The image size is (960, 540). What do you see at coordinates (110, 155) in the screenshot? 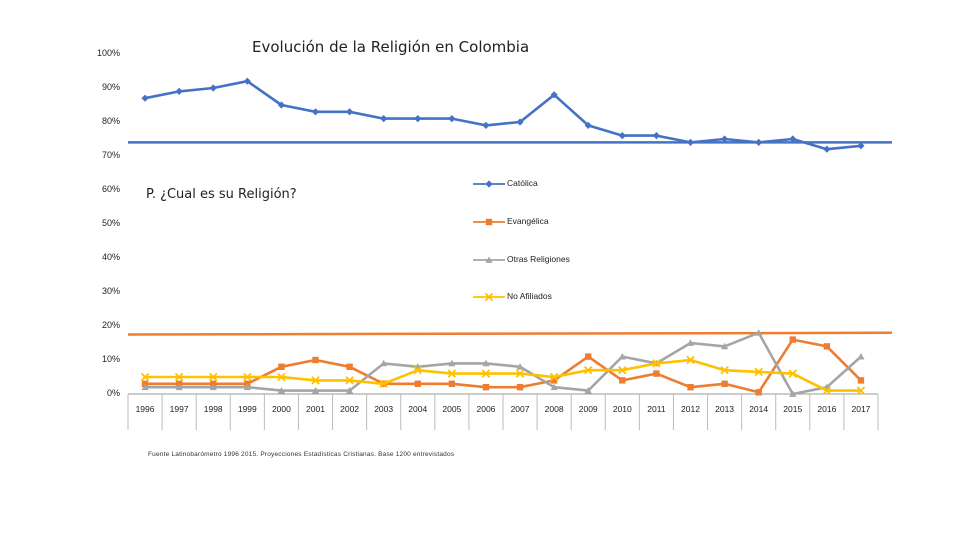
I see `y-tick-label: 70%` at bounding box center [110, 155].